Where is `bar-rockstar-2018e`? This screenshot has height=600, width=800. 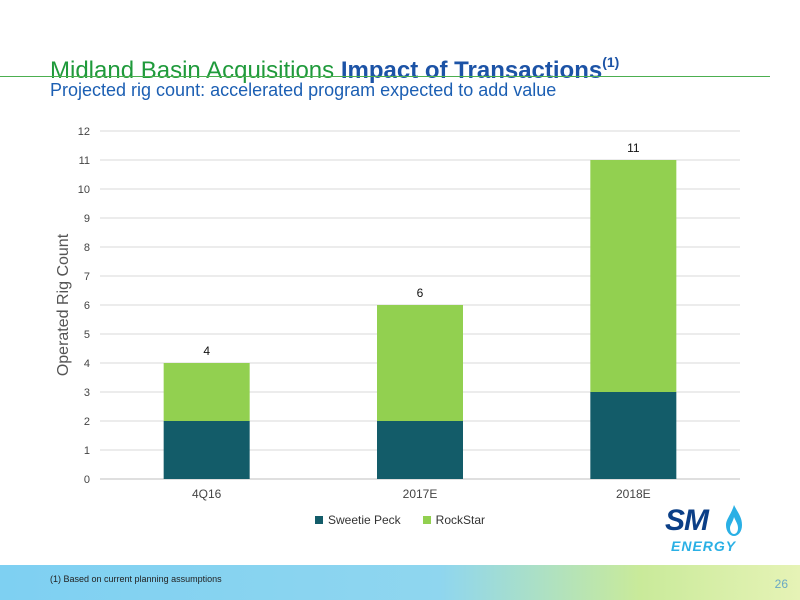 bar-rockstar-2018e is located at coordinates (633, 276).